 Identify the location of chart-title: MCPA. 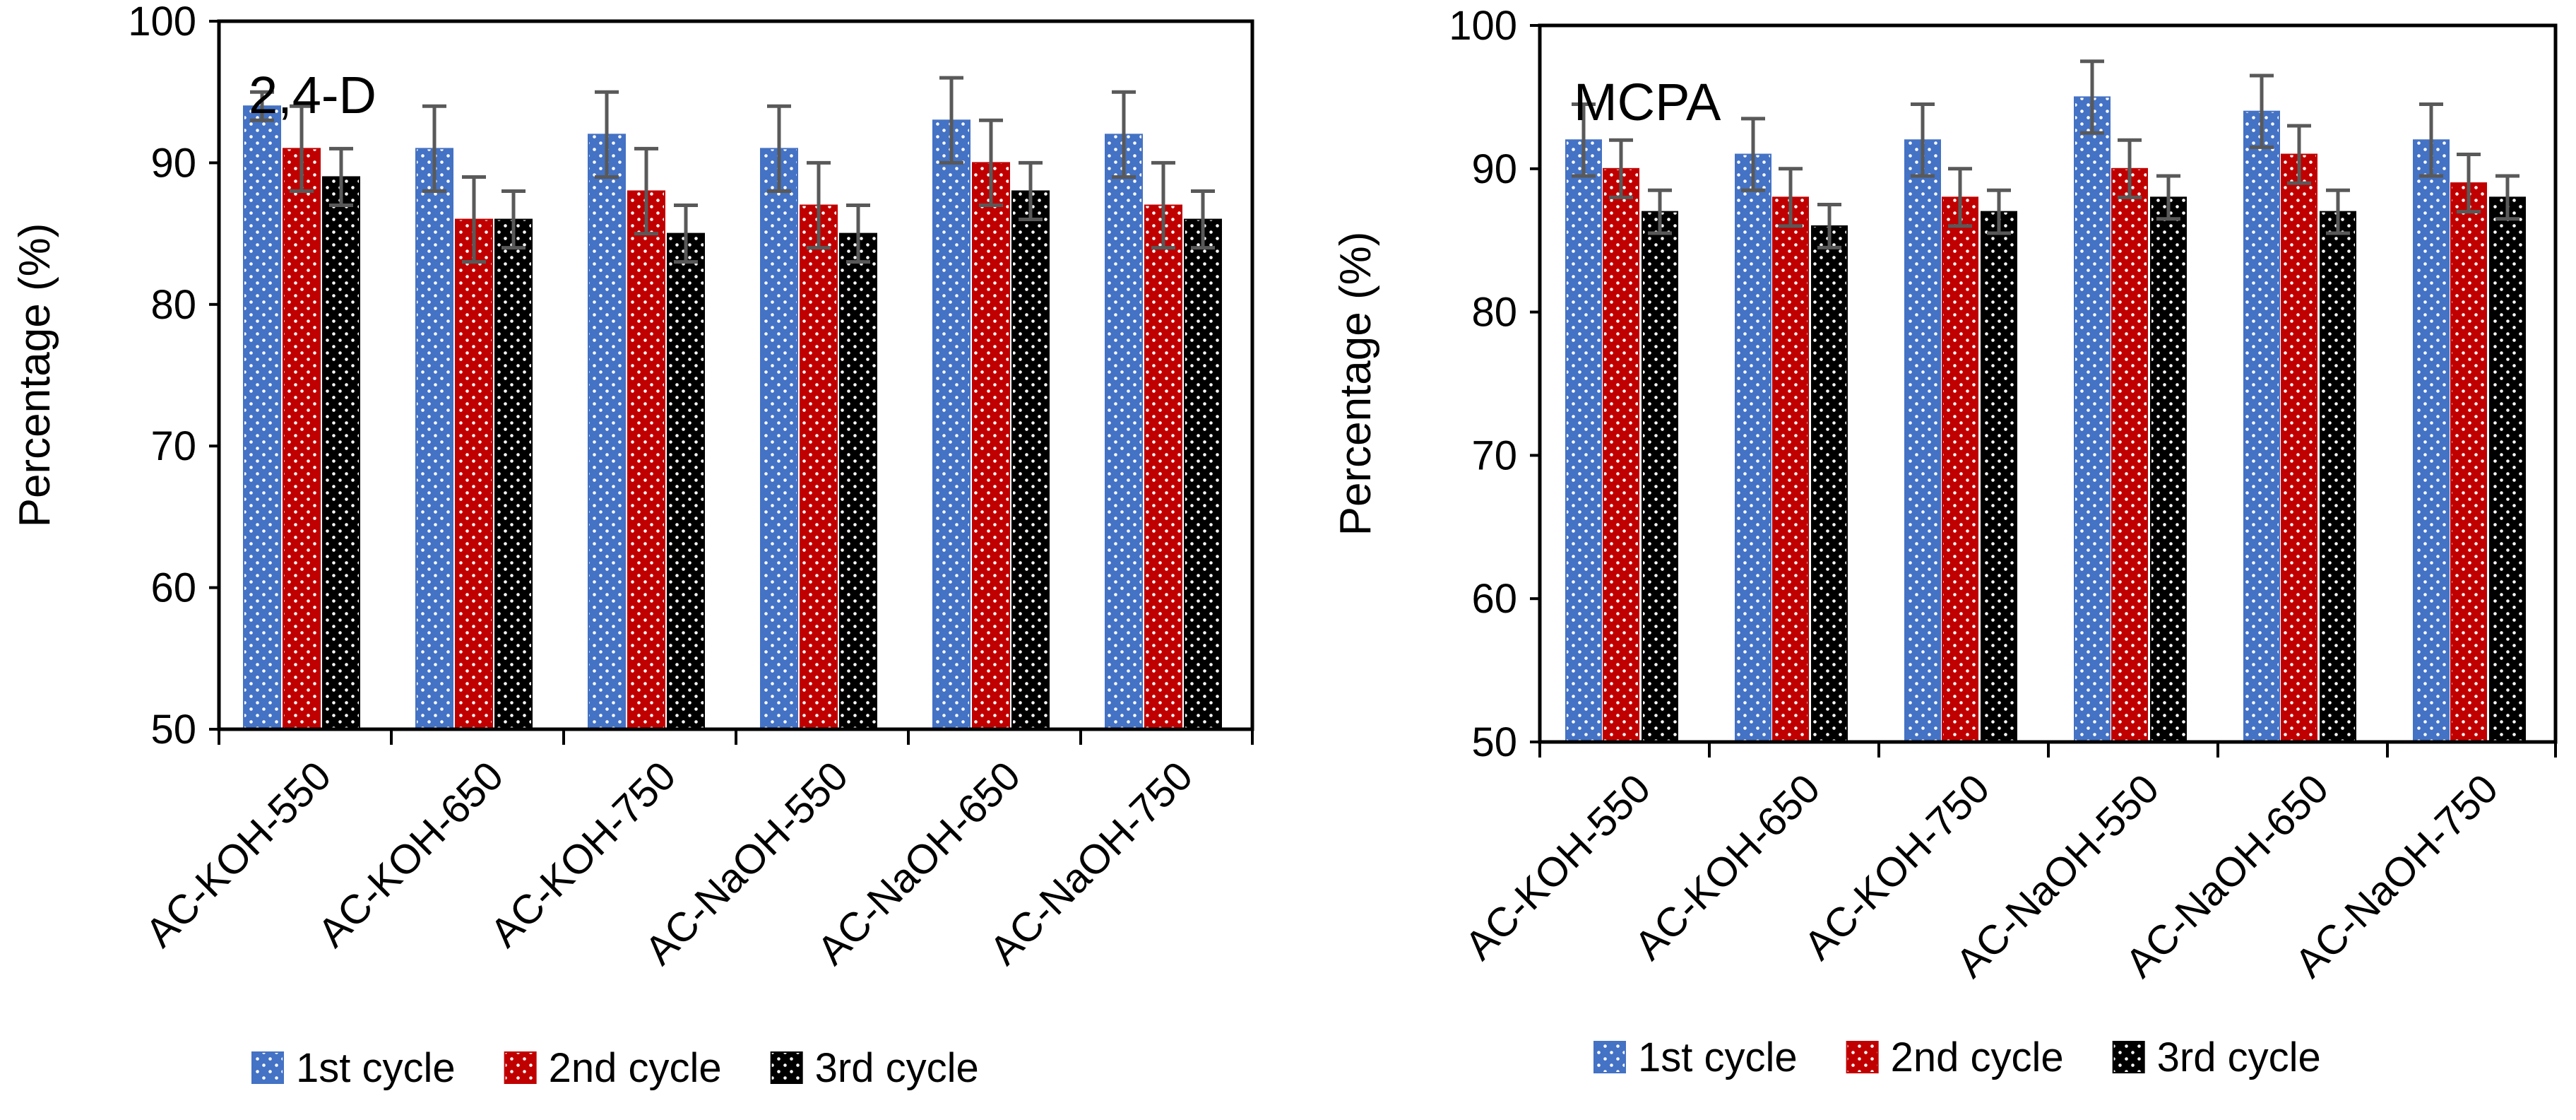
(1647, 102).